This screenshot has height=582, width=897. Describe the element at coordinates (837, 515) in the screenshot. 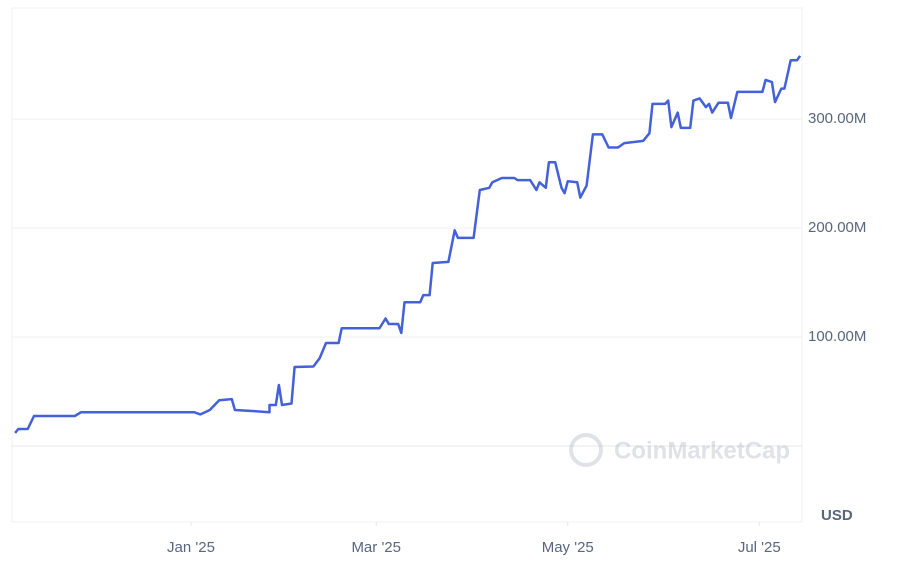

I see `currency-label: USD` at that location.